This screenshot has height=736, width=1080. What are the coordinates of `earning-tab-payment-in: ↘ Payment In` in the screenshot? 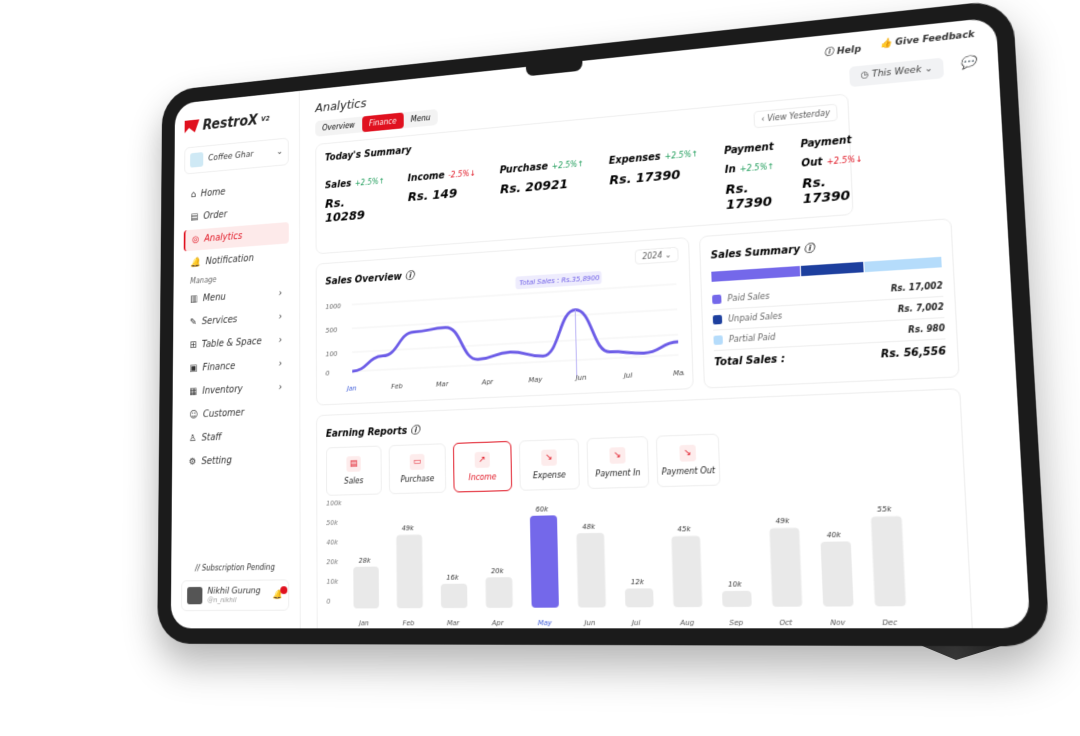 It's located at (618, 463).